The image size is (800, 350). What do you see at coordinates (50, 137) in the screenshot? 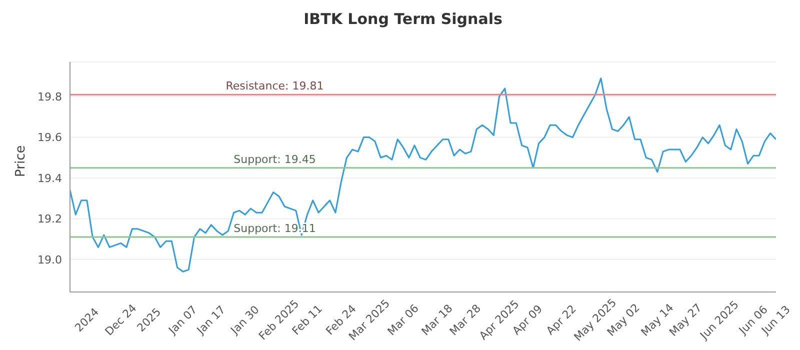
I see `y-tick-label: 19.6` at bounding box center [50, 137].